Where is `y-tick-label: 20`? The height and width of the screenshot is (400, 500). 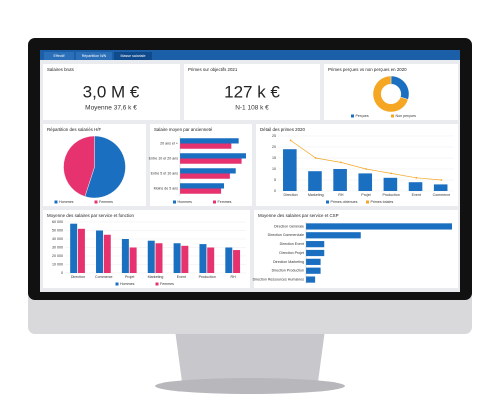 y-tick-label: 20 is located at coordinates (274, 147).